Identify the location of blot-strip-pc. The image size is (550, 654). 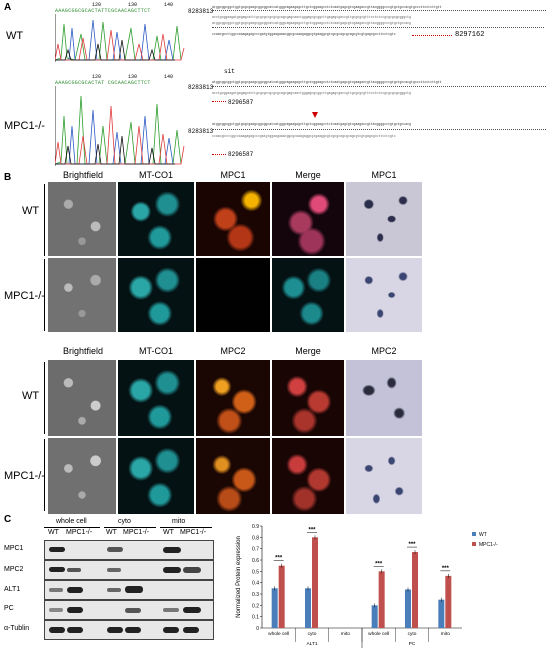
(129, 610).